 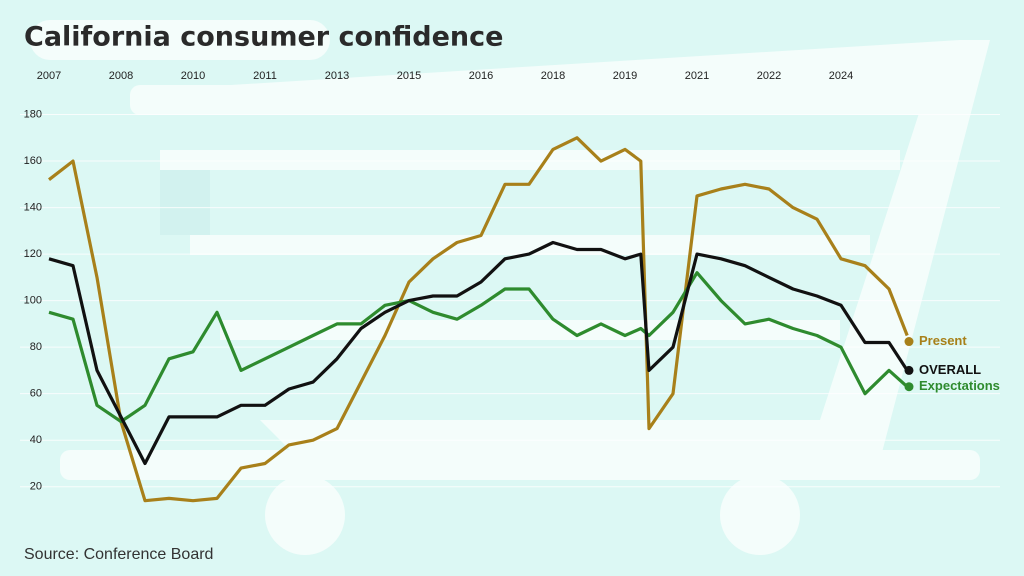 I want to click on y-tick-label: 140, so click(x=33, y=207).